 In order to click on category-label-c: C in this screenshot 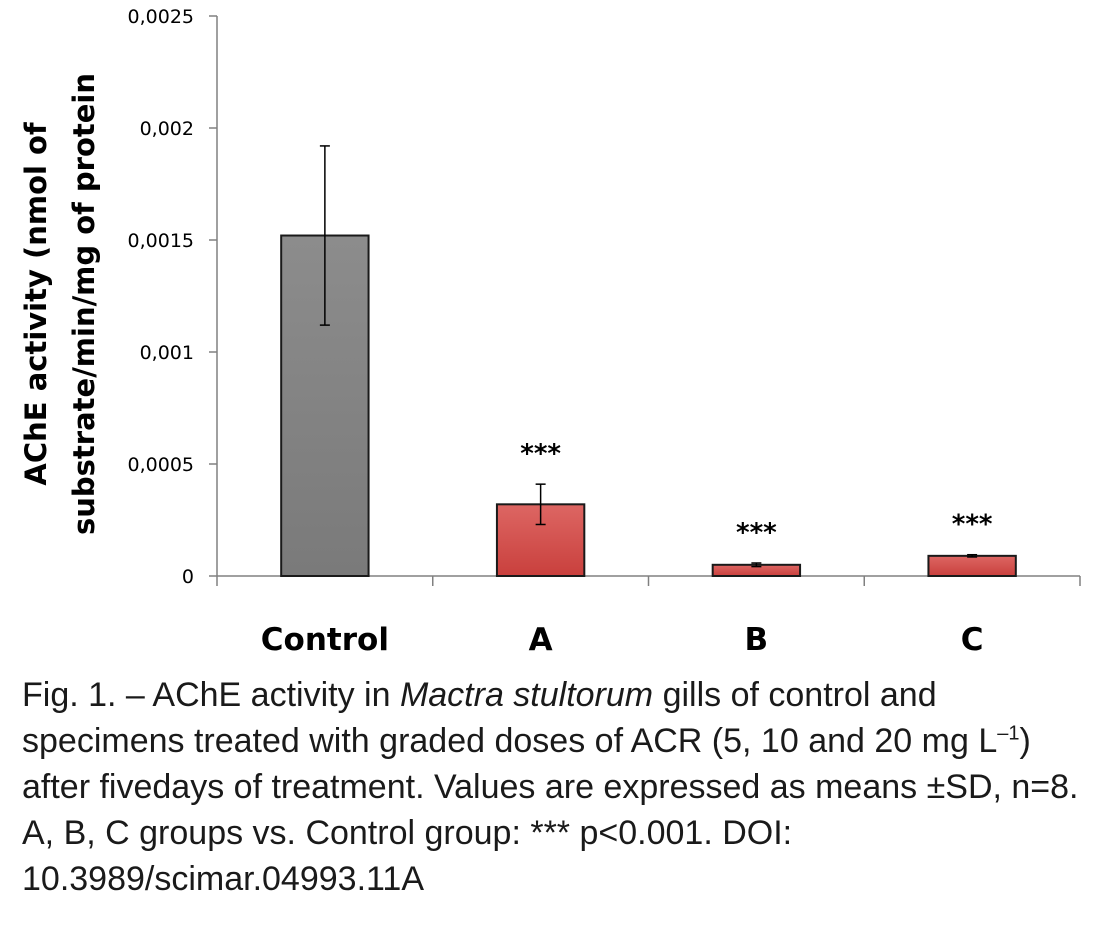, I will do `click(972, 640)`.